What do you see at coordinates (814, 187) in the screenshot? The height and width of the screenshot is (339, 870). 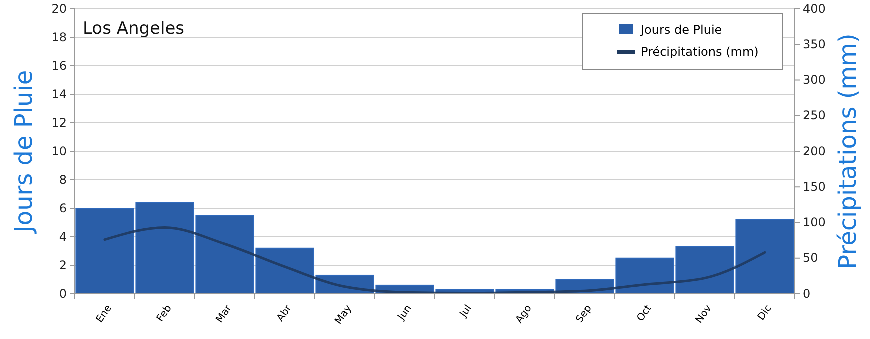 I see `y2-tick-label: 150` at bounding box center [814, 187].